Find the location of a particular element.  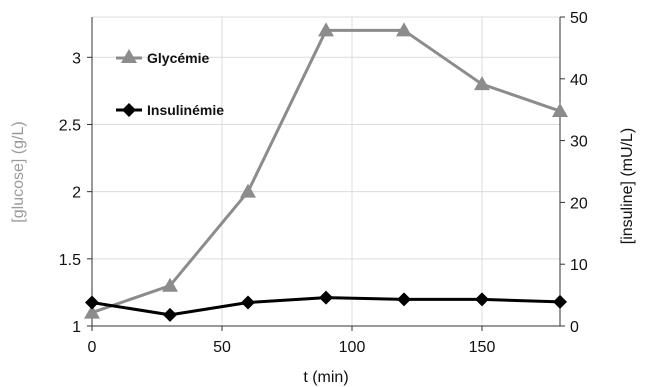

y-left-tick-label: 2.5 is located at coordinates (70, 125).